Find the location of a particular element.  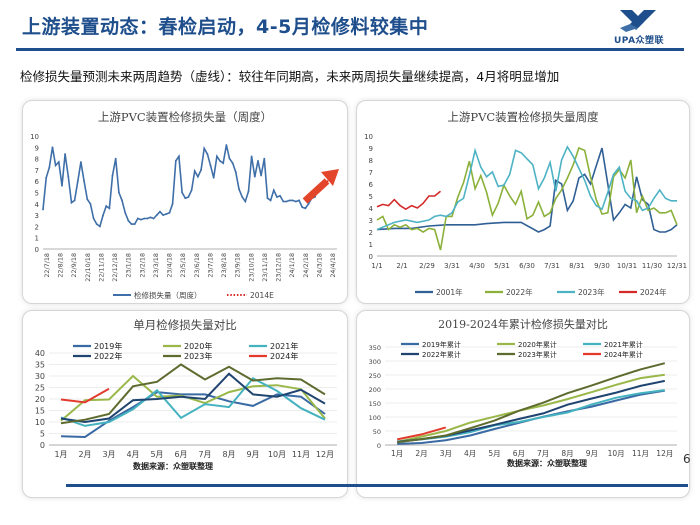

x-tick-label: 22/9/18 is located at coordinates (74, 265).